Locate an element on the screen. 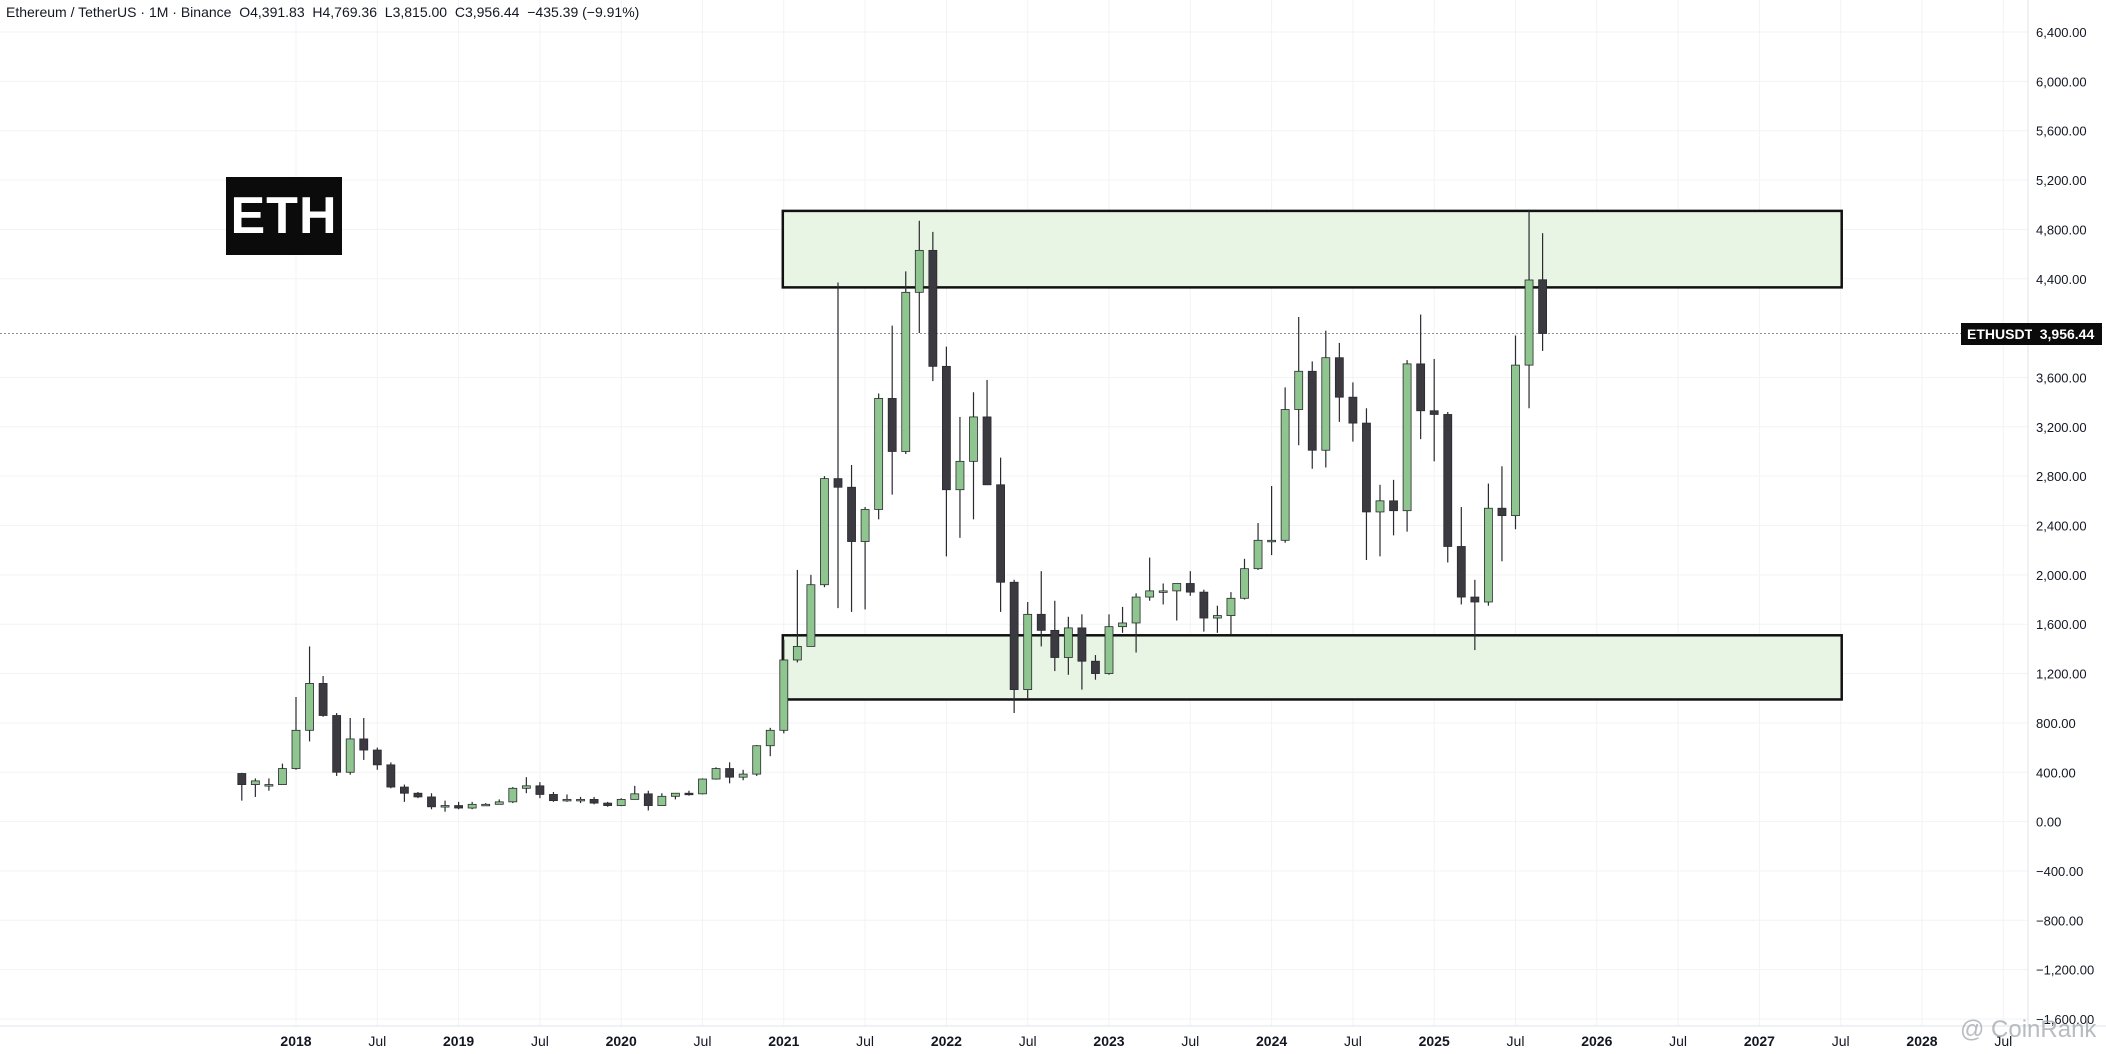  support-zone is located at coordinates (1312, 667).